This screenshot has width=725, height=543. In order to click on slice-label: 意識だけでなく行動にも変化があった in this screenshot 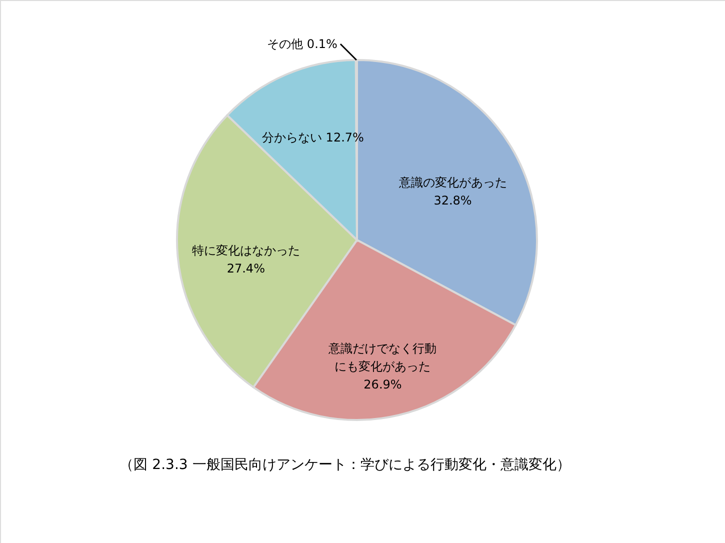, I will do `click(382, 358)`.